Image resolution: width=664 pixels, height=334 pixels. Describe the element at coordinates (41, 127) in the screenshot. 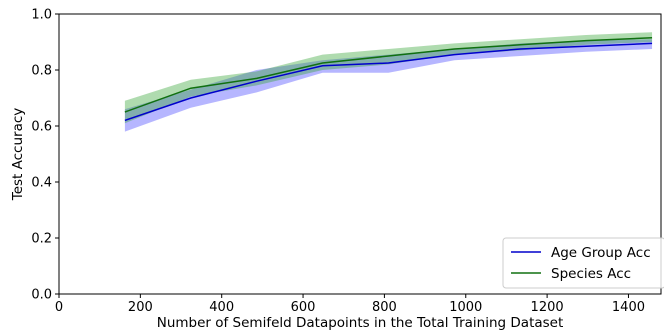

I see `y-tick-label: 0.6` at that location.